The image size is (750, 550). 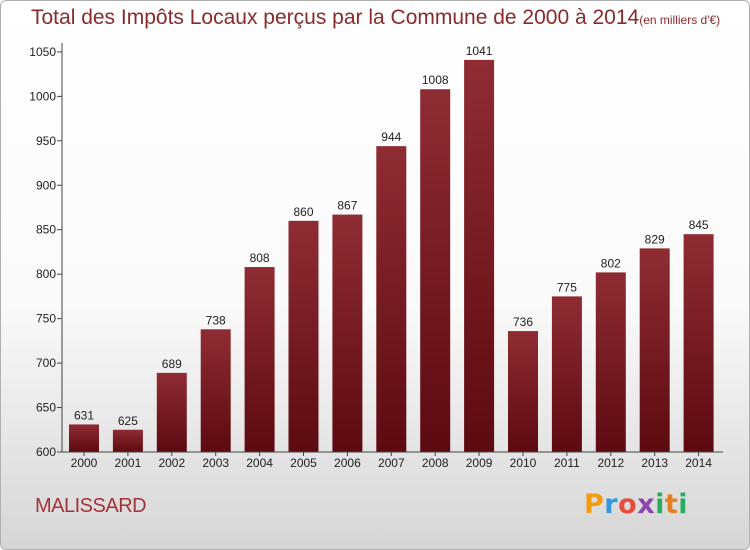 I want to click on value-label-2004: 808, so click(x=260, y=258).